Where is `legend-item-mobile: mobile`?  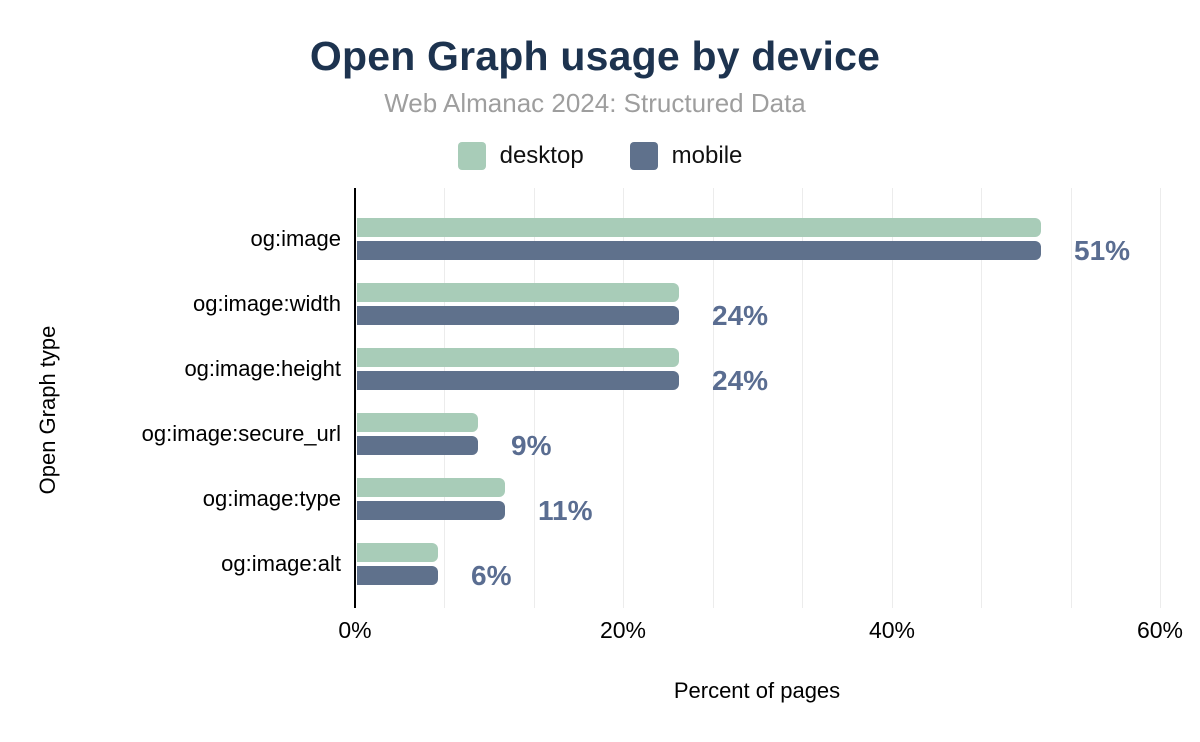 legend-item-mobile: mobile is located at coordinates (686, 156).